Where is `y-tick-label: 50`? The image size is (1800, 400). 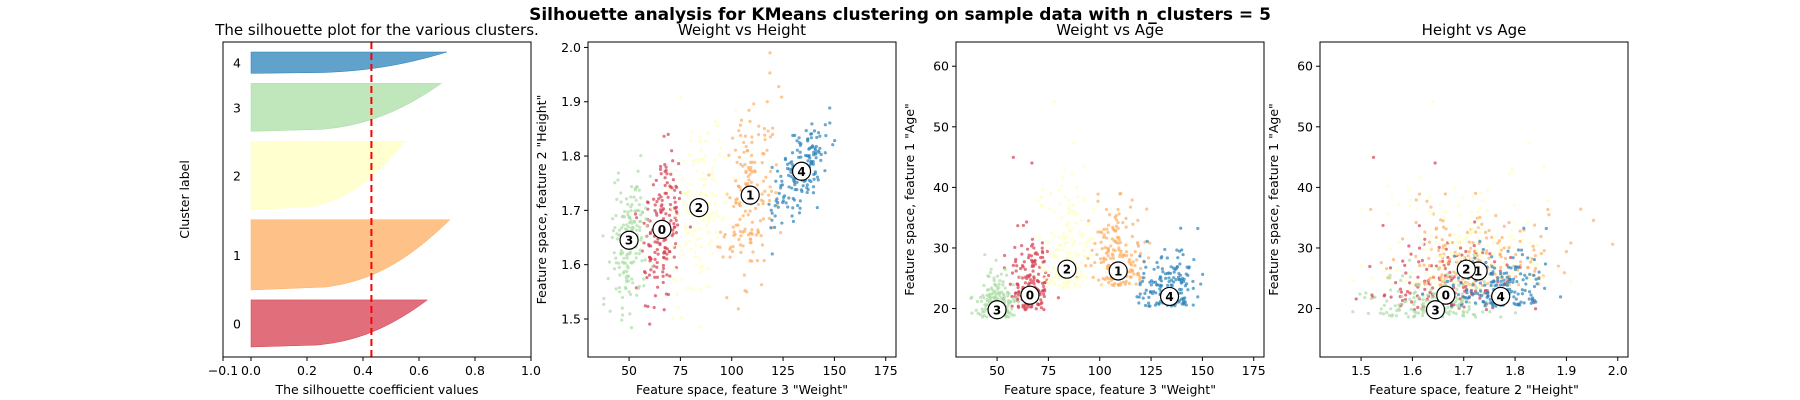 y-tick-label: 50 is located at coordinates (941, 126).